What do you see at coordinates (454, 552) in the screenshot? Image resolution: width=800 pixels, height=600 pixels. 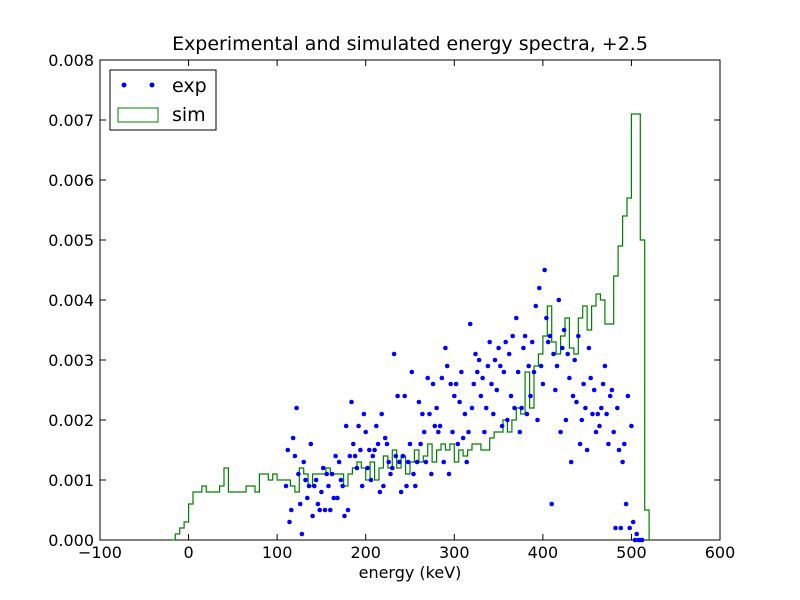 I see `x-tick-label: 300` at bounding box center [454, 552].